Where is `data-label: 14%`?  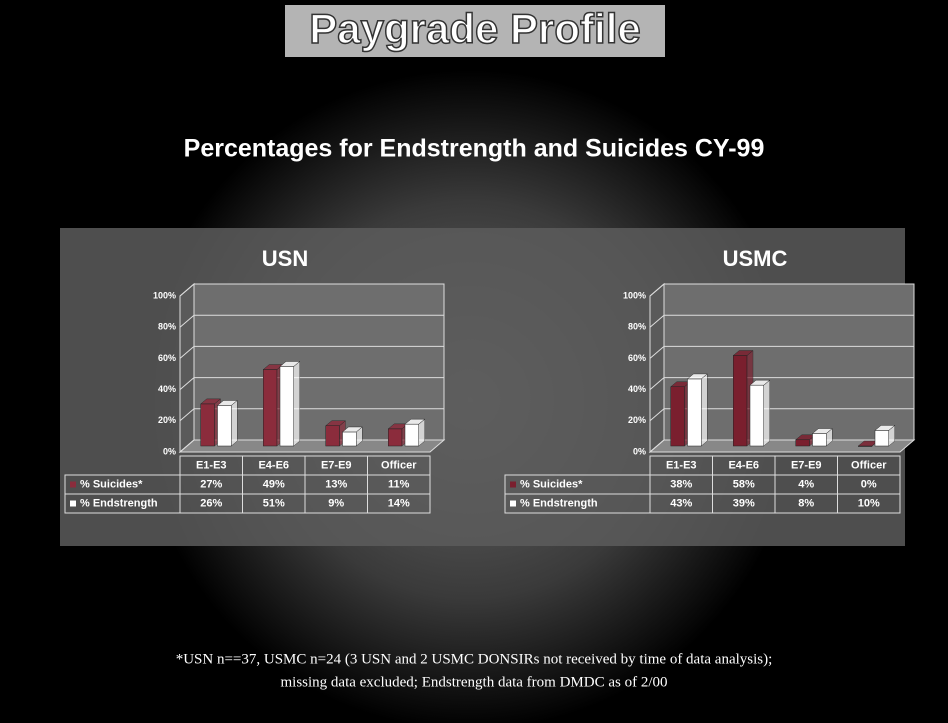
data-label: 14% is located at coordinates (399, 503).